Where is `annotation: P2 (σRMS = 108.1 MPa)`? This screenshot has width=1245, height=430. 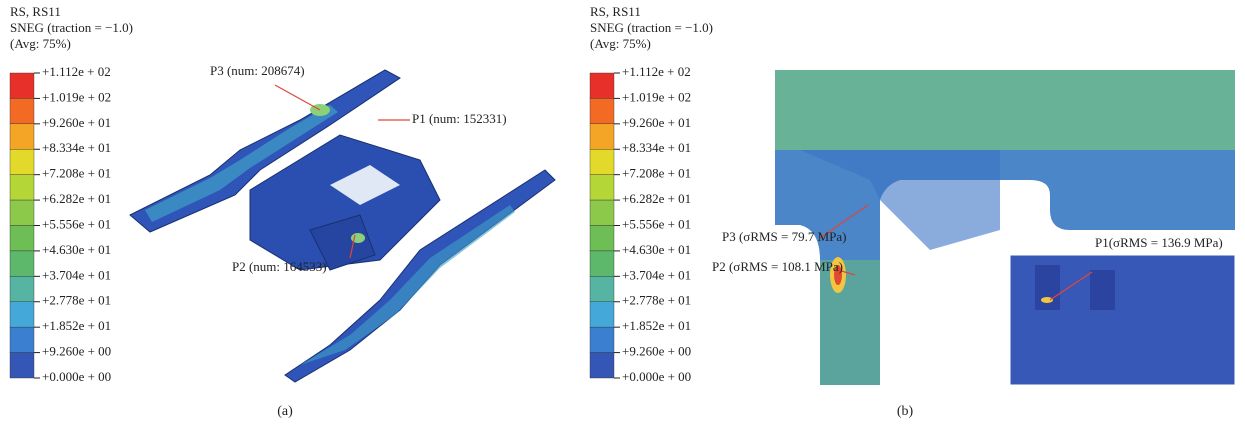 annotation: P2 (σRMS = 108.1 MPa) is located at coordinates (777, 266).